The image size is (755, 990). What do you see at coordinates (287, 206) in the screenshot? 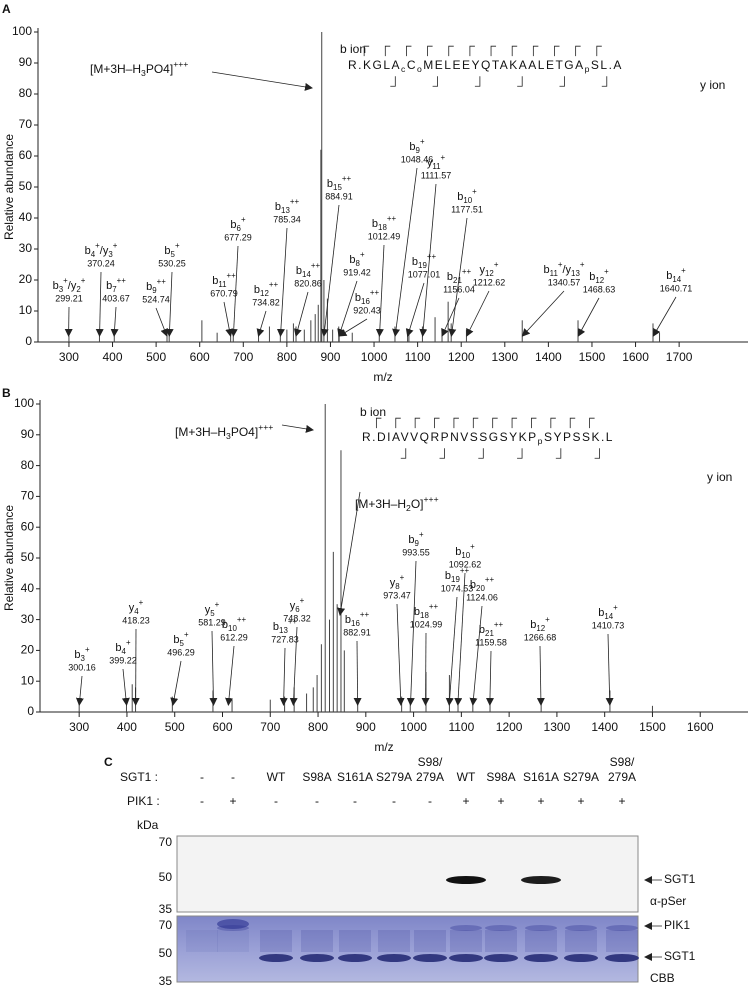
I see `ion-label: b13++` at bounding box center [287, 206].